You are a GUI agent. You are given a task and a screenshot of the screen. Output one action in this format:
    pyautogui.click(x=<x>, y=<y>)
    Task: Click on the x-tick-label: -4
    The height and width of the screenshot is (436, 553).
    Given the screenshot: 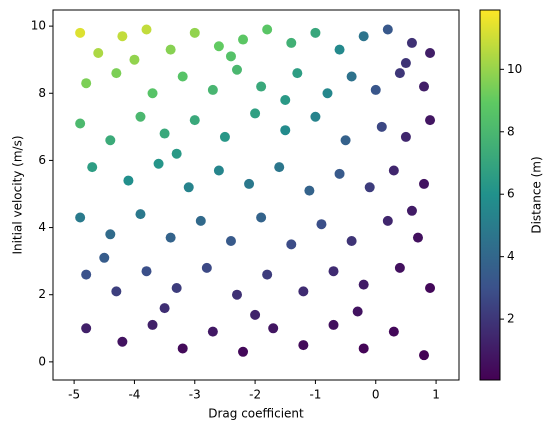 What is the action you would take?
    pyautogui.click(x=134, y=395)
    